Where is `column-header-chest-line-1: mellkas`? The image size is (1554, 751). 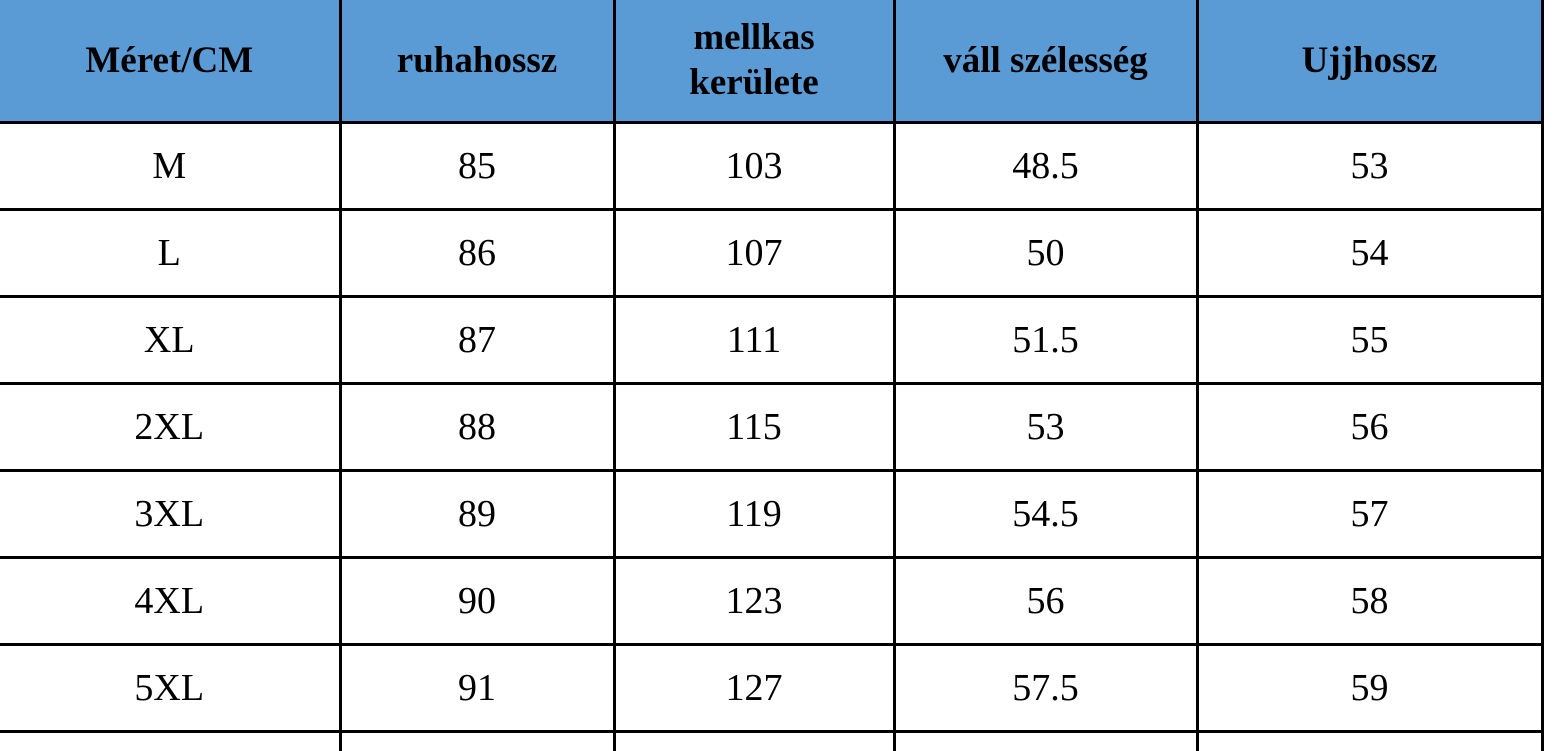
column-header-chest-line-1: mellkas is located at coordinates (754, 38).